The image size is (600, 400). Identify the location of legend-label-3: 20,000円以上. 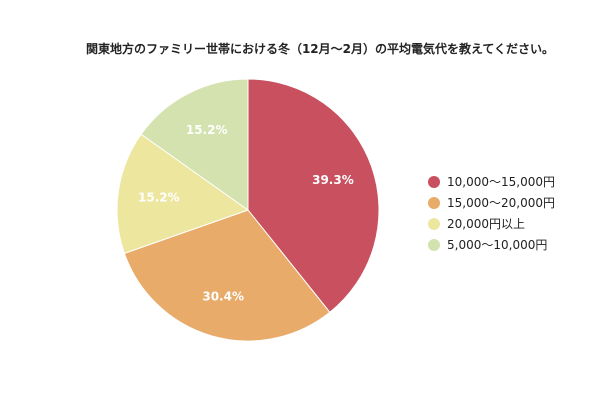
(486, 224).